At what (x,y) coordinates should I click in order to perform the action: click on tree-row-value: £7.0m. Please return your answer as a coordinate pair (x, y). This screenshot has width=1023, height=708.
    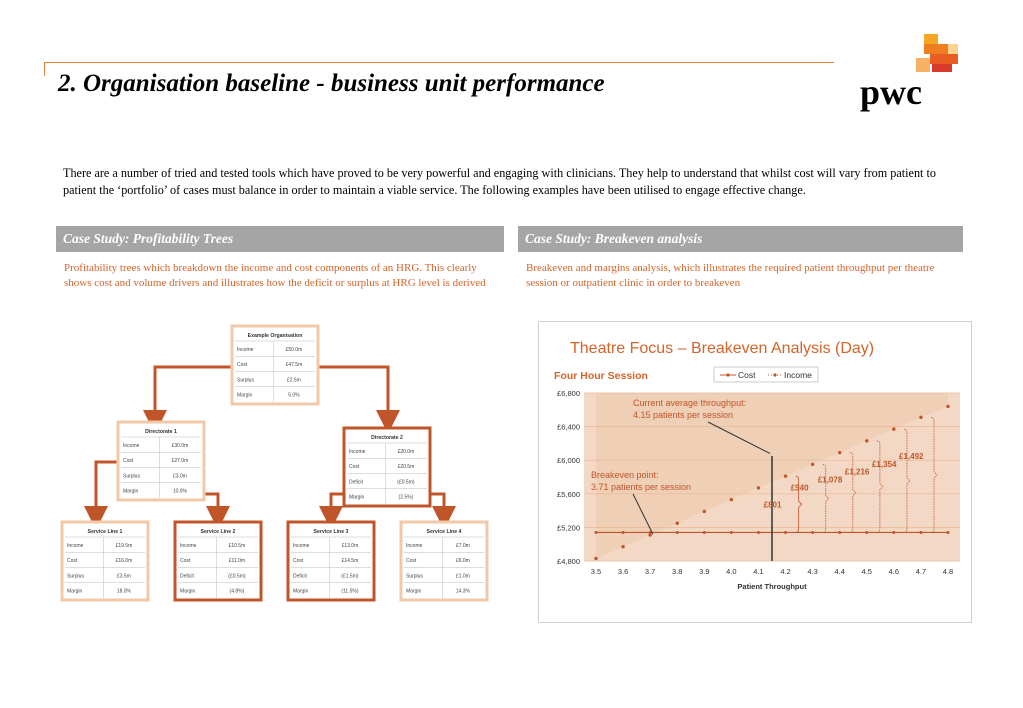
    Looking at the image, I should click on (463, 546).